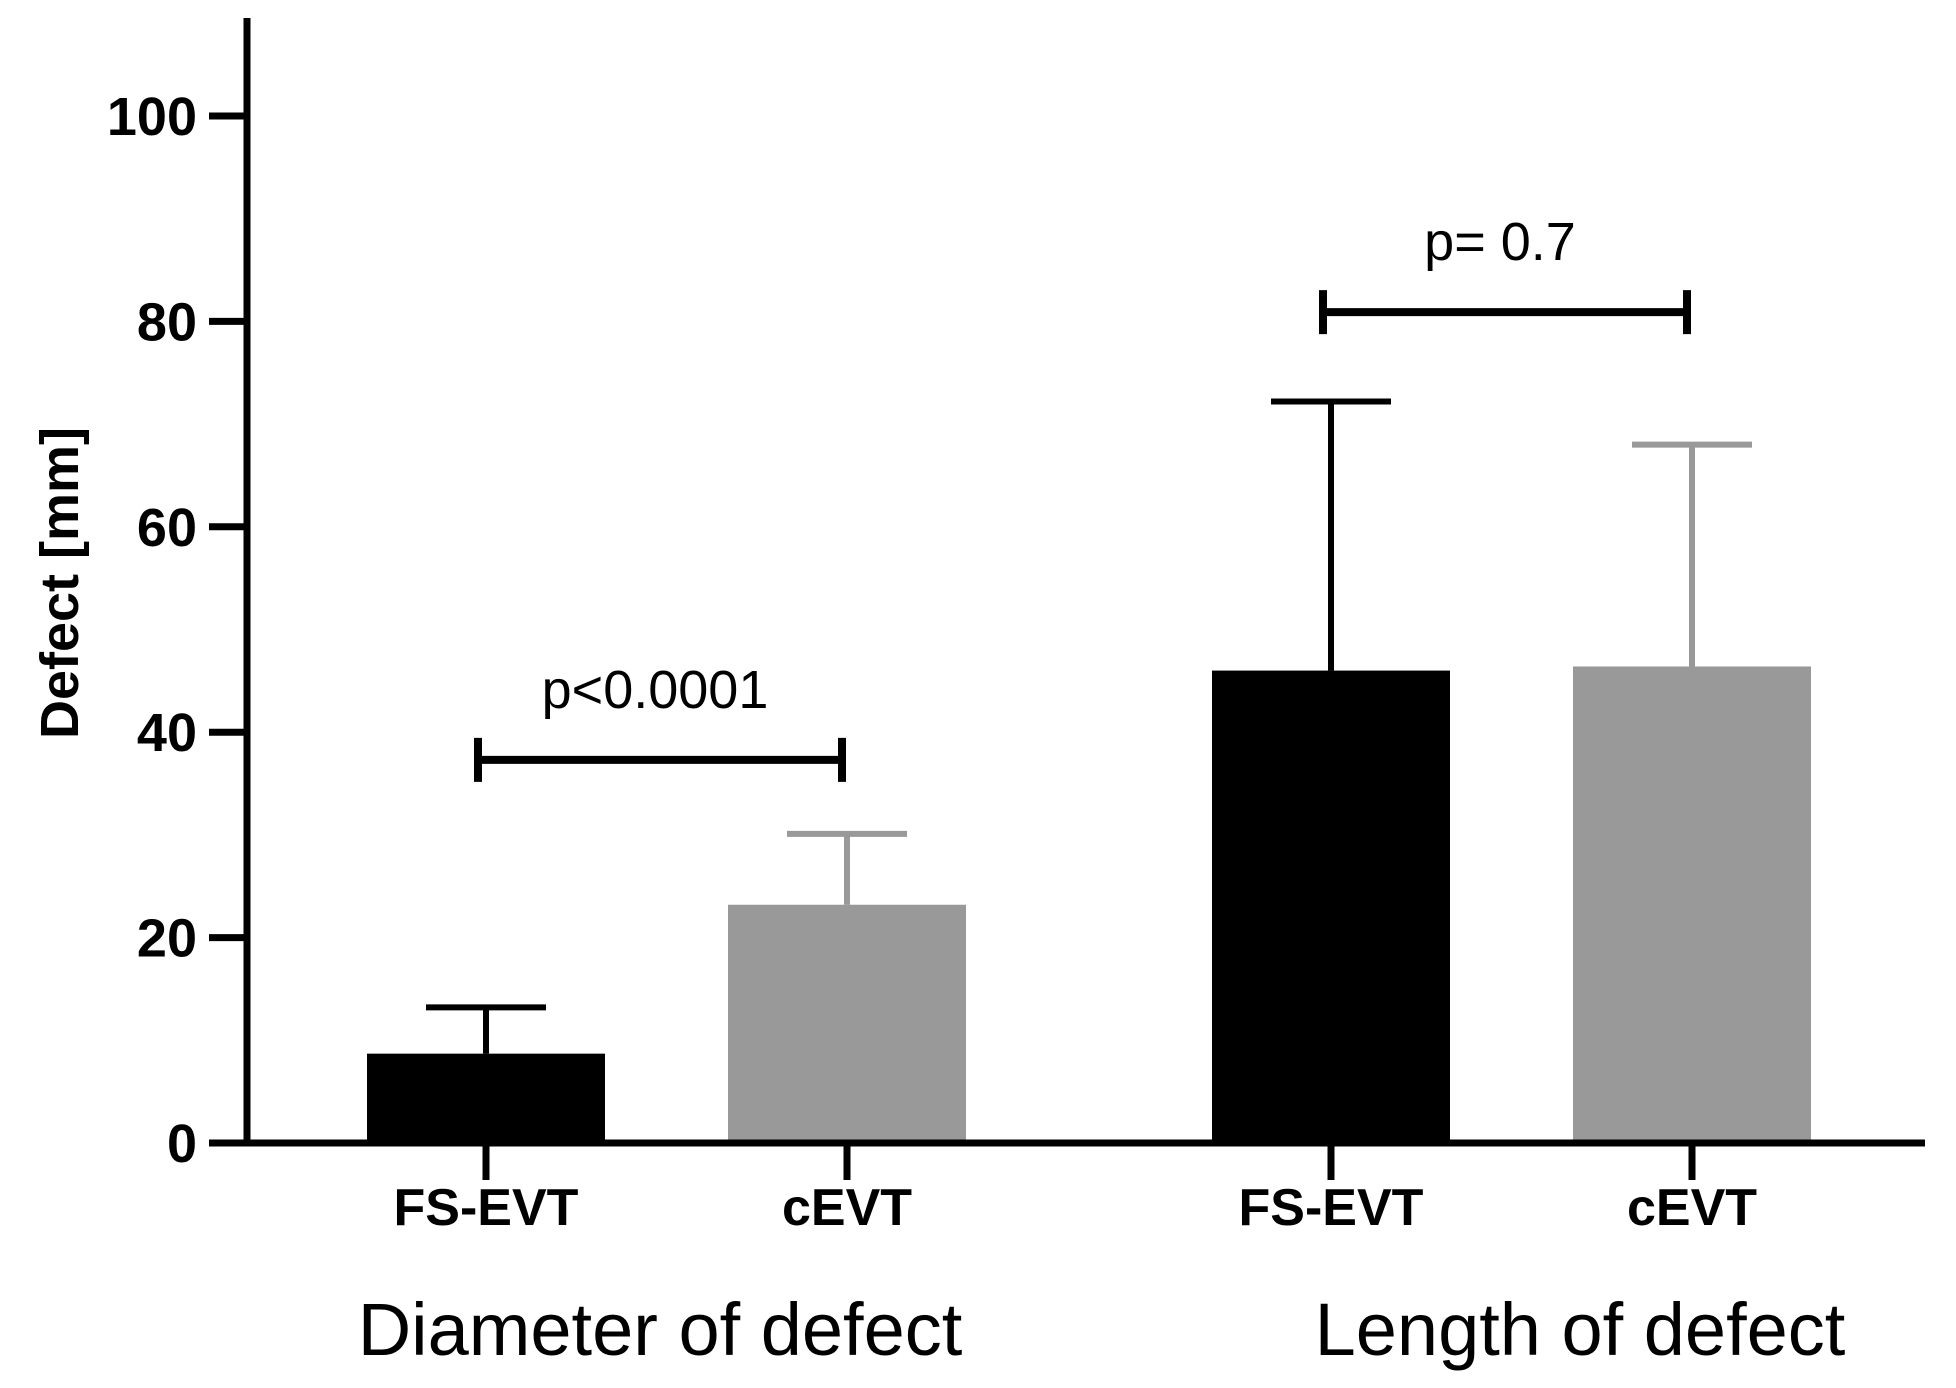 The height and width of the screenshot is (1388, 1956). Describe the element at coordinates (1331, 1208) in the screenshot. I see `group-2-fs-evt-label: FS-EVT` at that location.